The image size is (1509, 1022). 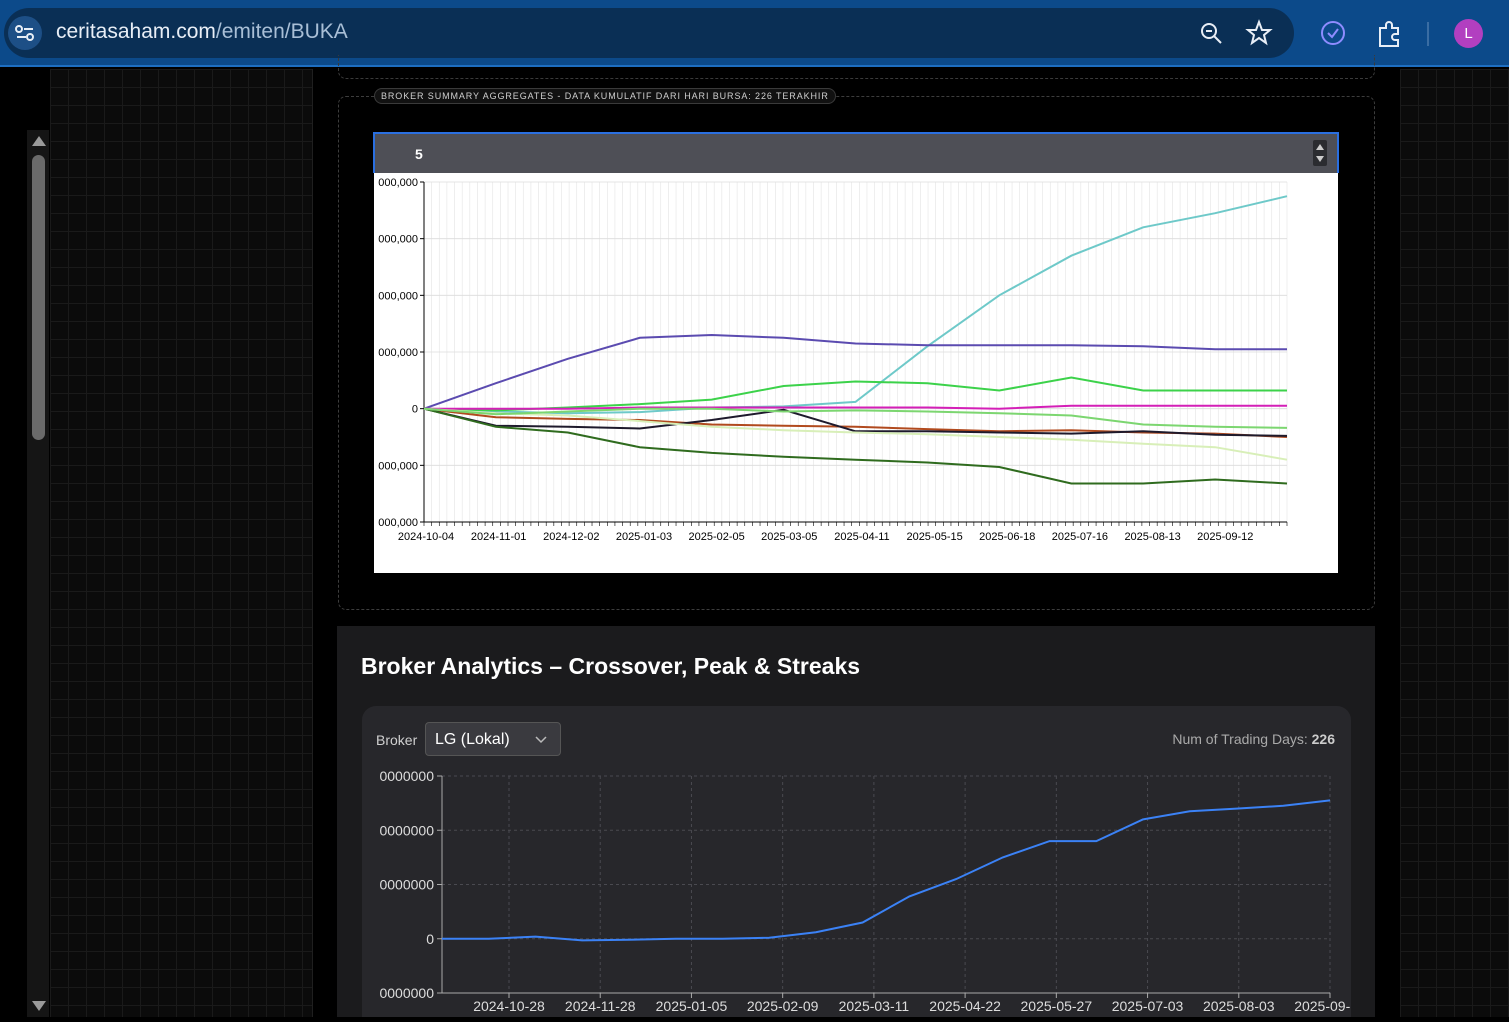 What do you see at coordinates (1428, 34) in the screenshot?
I see `toolbar-separator` at bounding box center [1428, 34].